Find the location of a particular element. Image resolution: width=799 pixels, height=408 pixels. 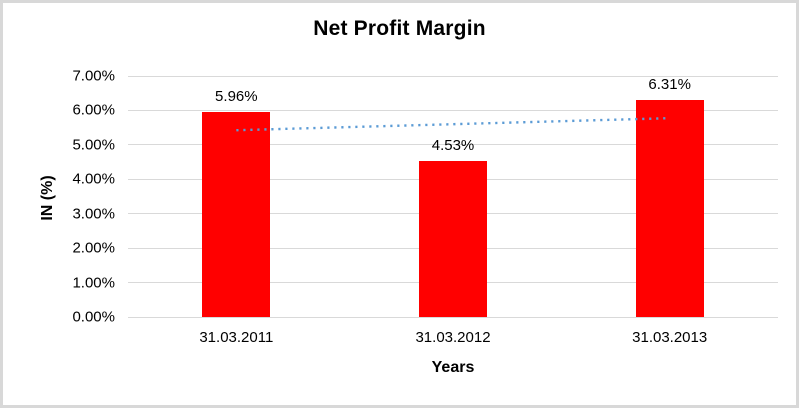

bar-data-label: 5.96% is located at coordinates (236, 96).